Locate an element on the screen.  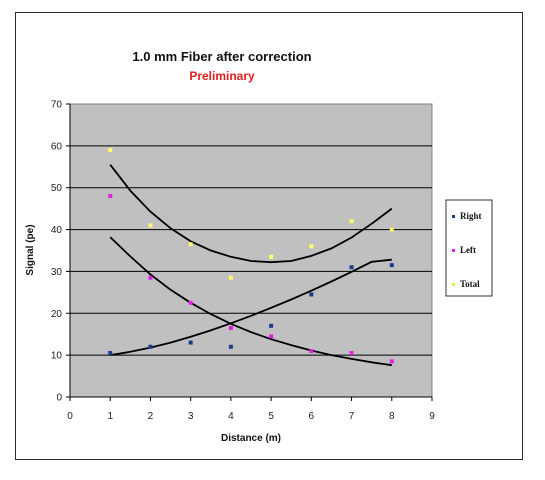
x-tick-label: 1 is located at coordinates (110, 416).